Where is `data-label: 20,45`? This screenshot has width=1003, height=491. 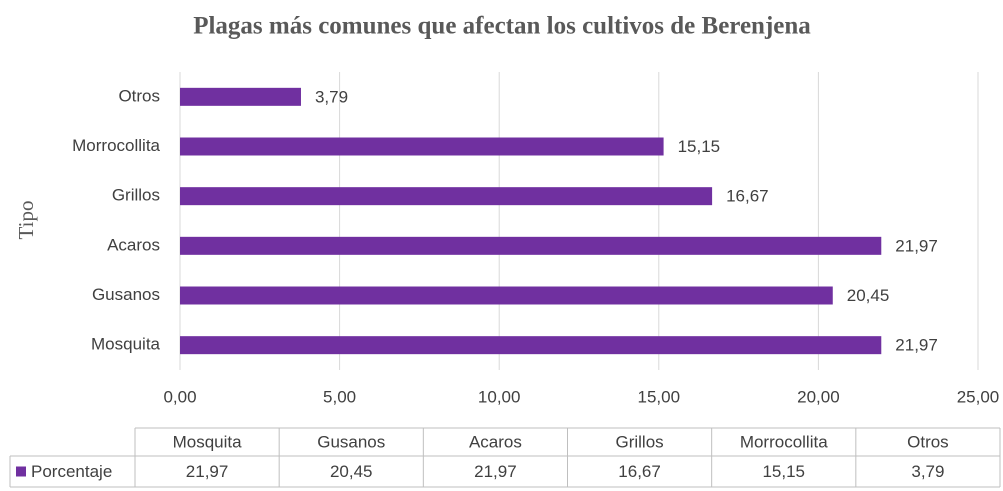 data-label: 20,45 is located at coordinates (868, 295).